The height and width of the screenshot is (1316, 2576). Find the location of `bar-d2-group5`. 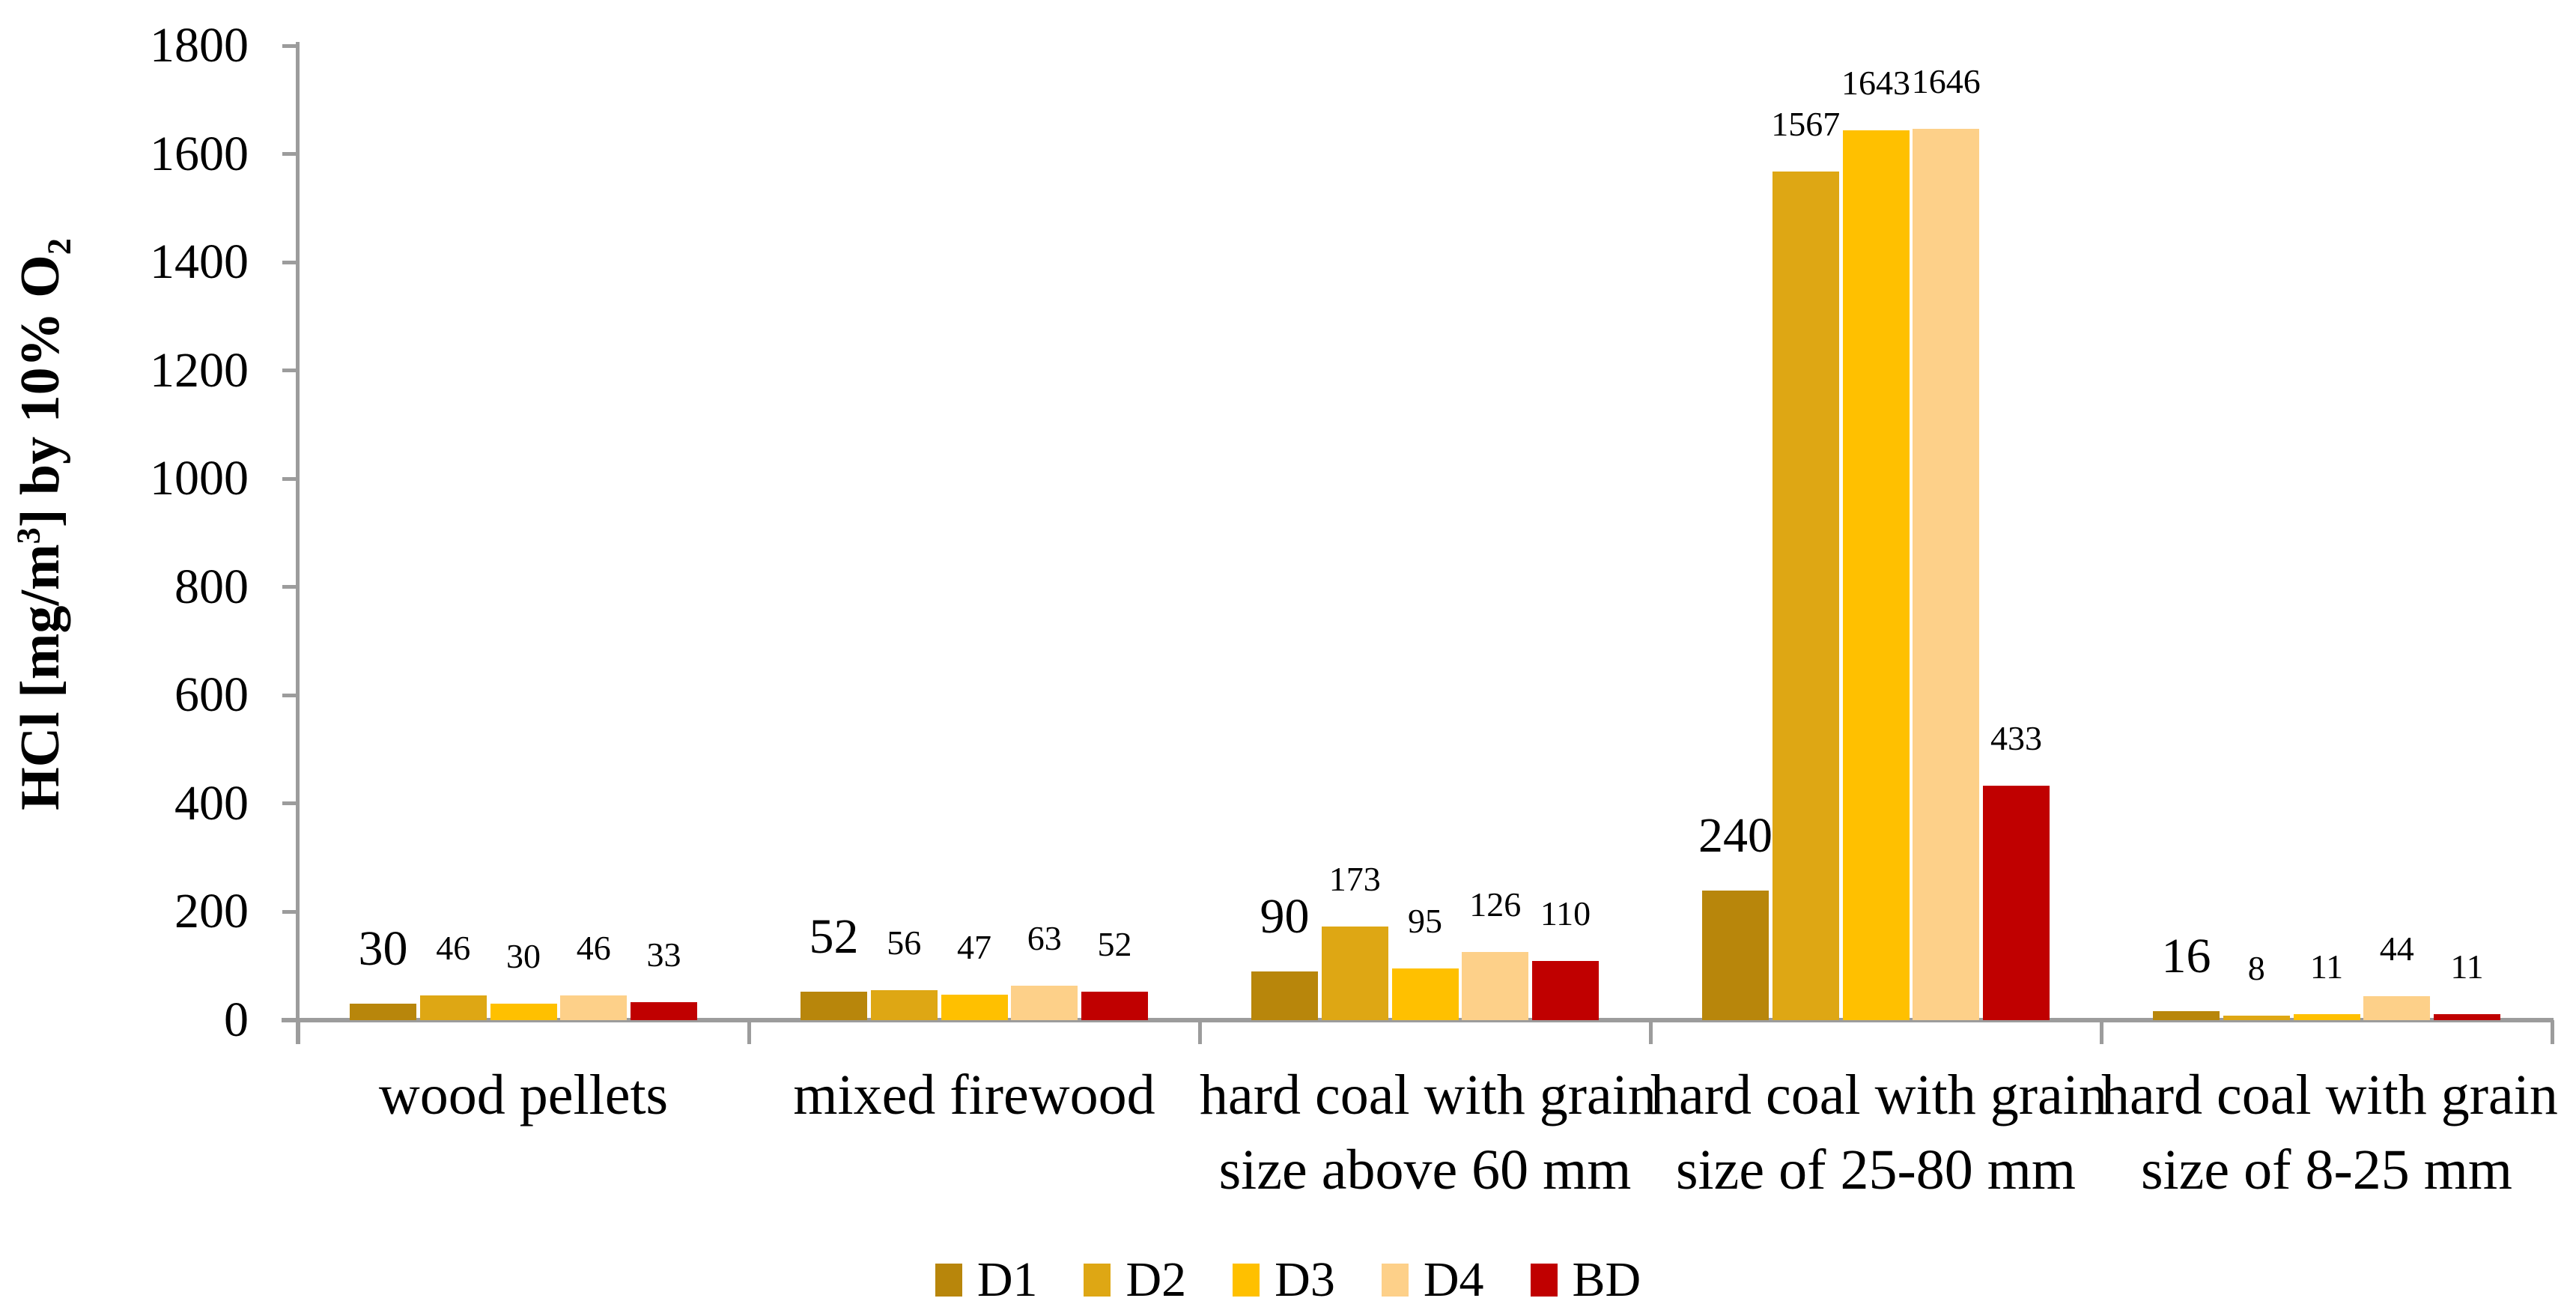

bar-d2-group5 is located at coordinates (2256, 1018).